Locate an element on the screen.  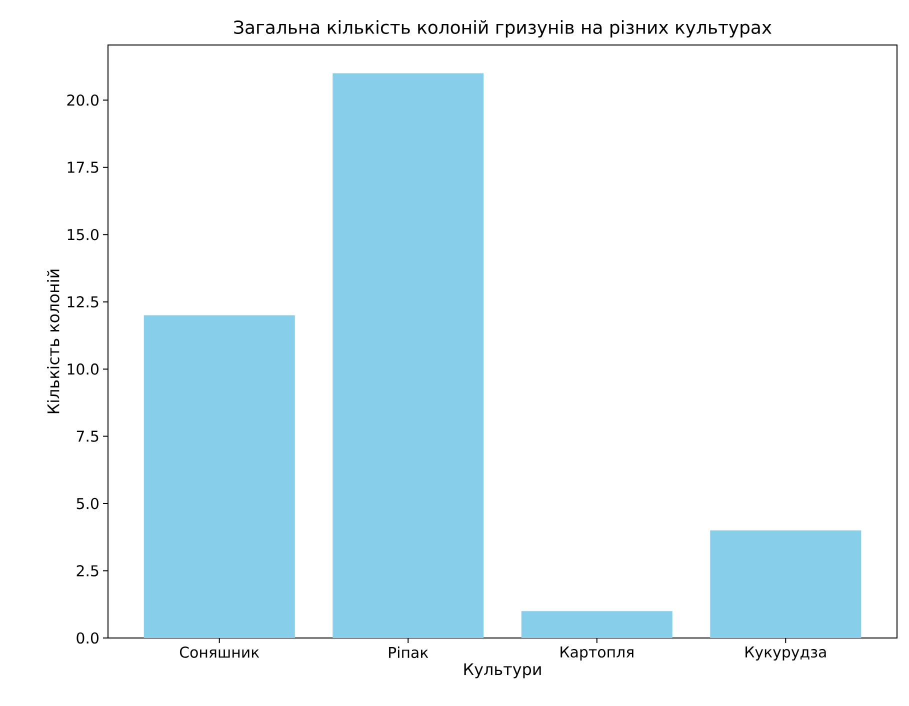
y-tick-label: 15.0 is located at coordinates (83, 234).